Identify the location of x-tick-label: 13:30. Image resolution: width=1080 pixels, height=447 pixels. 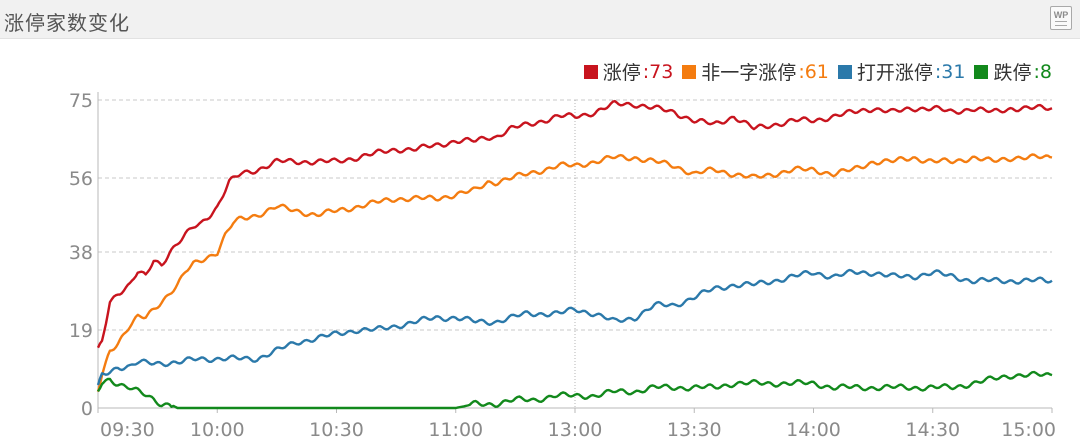
(694, 430).